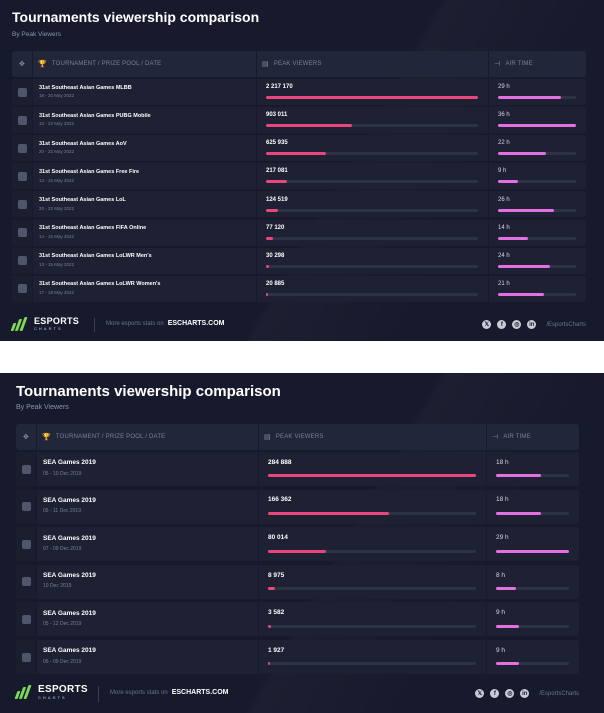 The width and height of the screenshot is (604, 713). I want to click on tournament-name: 31st Southeast Asian Games LoLWR Men's, so click(95, 256).